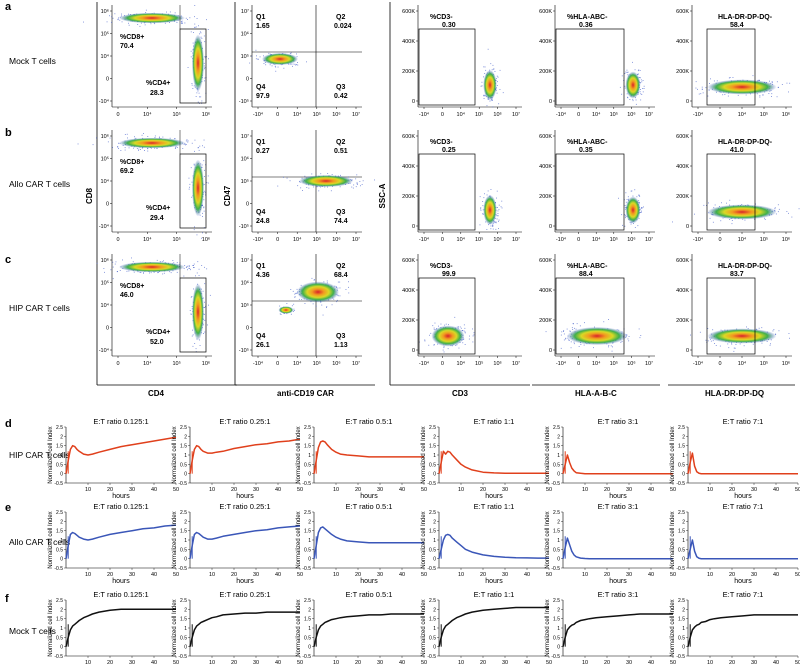  What do you see at coordinates (494, 594) in the screenshot?
I see `ratio-title: E:T ratio 1:1` at bounding box center [494, 594].